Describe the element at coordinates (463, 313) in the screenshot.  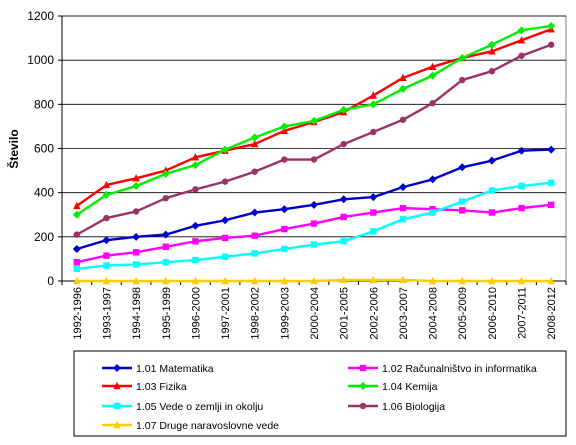
I see `x-tick-label: 2005-2009` at that location.